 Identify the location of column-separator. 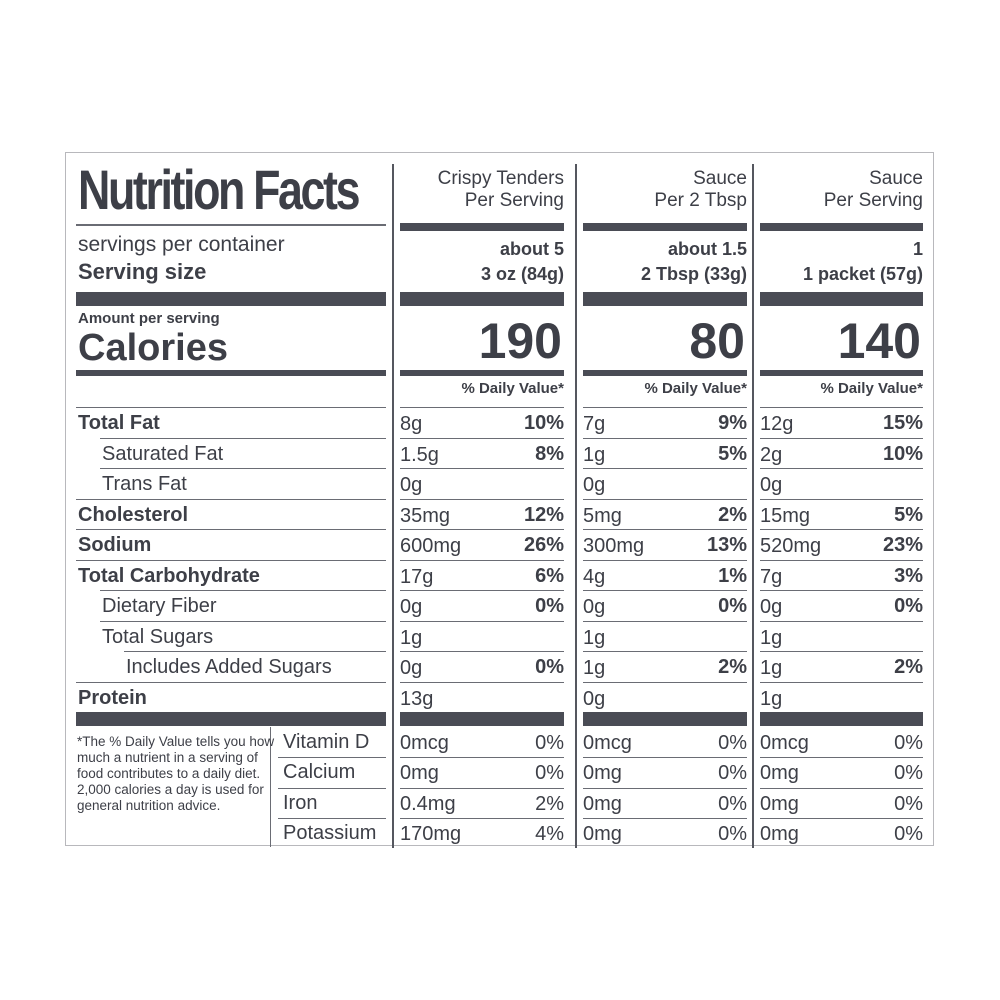
(753, 506).